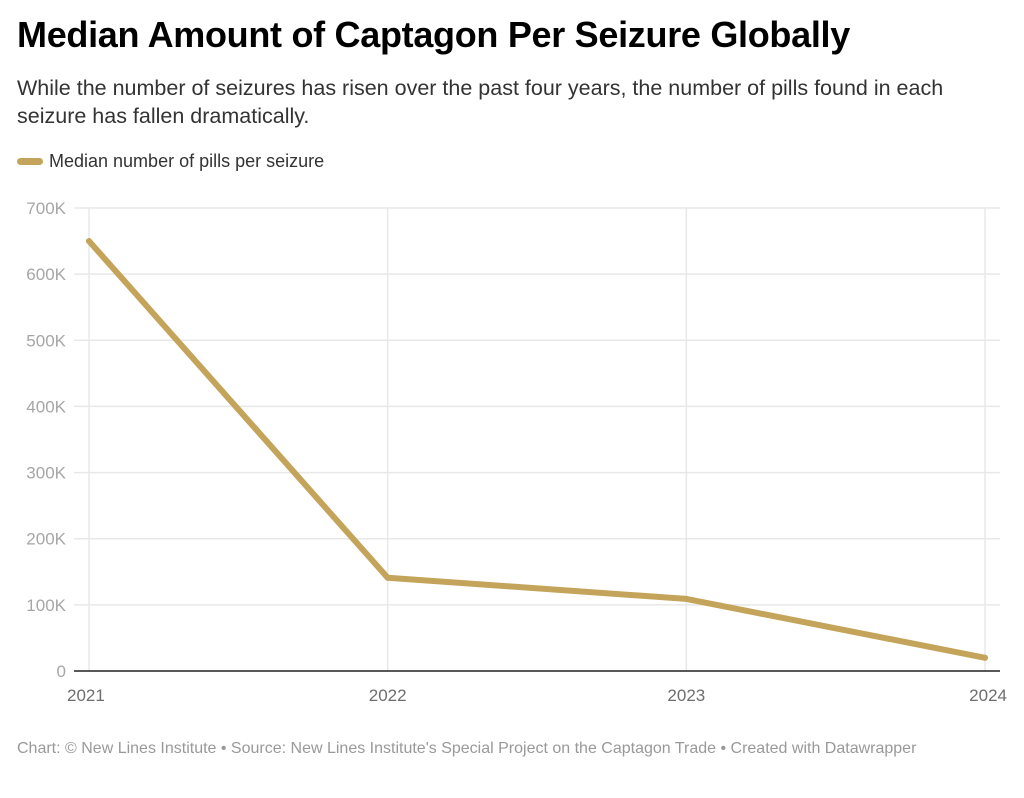  I want to click on y-tick-label: 200K, so click(46, 539).